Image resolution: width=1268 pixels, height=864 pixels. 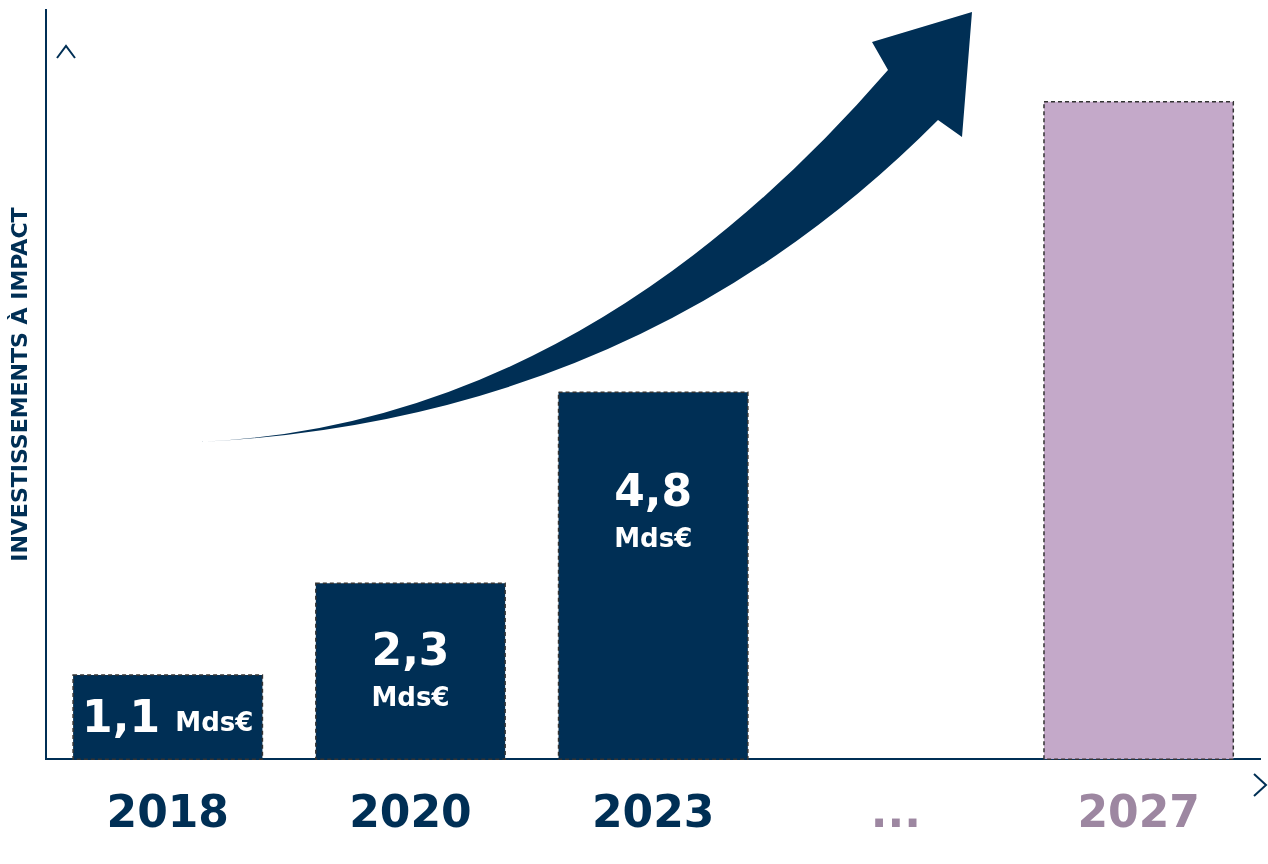 I want to click on x-tick-label: 2020, so click(x=410, y=812).